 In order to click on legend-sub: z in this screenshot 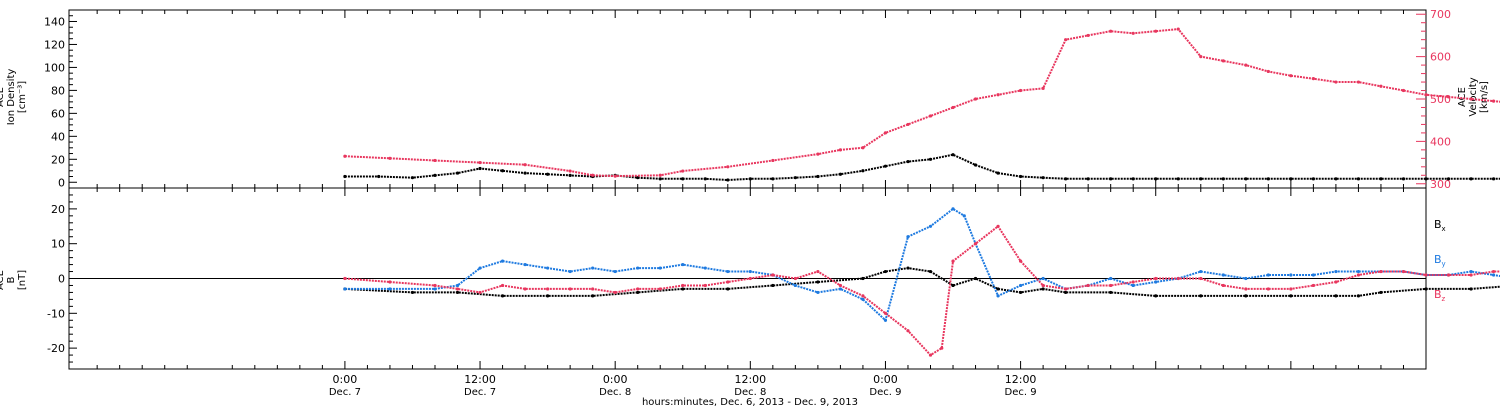, I will do `click(1444, 299)`.